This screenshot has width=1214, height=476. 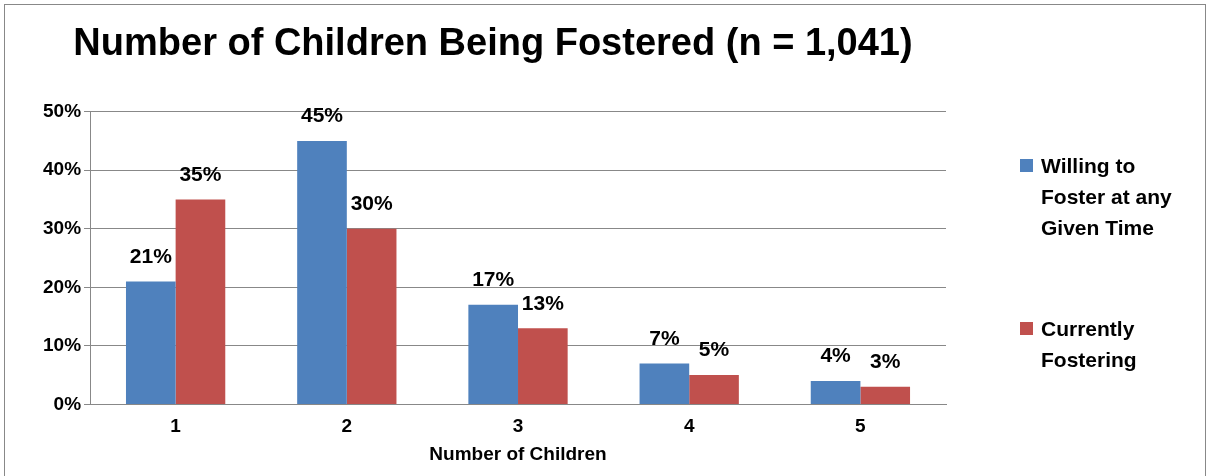 What do you see at coordinates (347, 426) in the screenshot?
I see `x-tick-label: 2` at bounding box center [347, 426].